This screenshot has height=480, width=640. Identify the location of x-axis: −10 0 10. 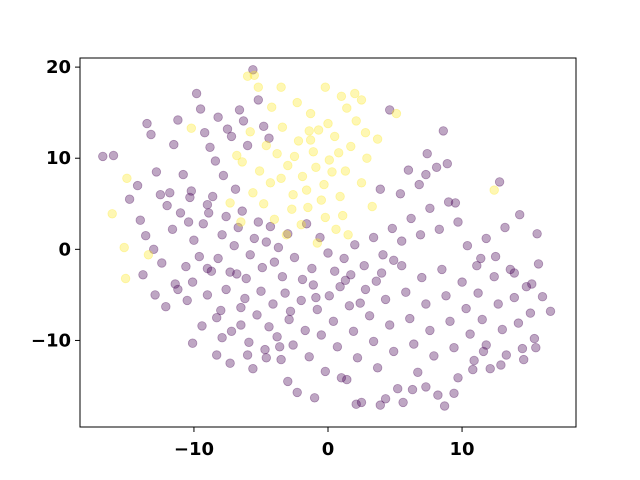
(324, 443).